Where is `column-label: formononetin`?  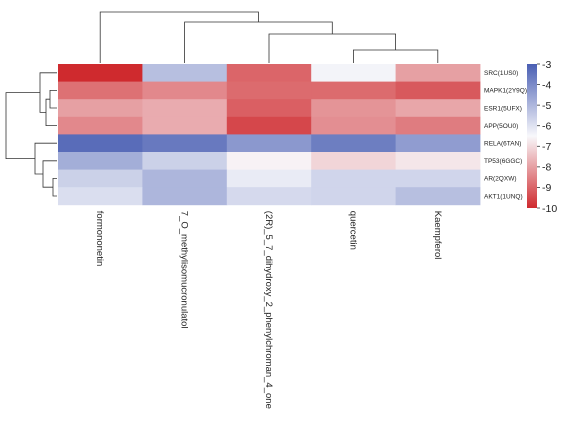 column-label: formononetin is located at coordinates (99, 238).